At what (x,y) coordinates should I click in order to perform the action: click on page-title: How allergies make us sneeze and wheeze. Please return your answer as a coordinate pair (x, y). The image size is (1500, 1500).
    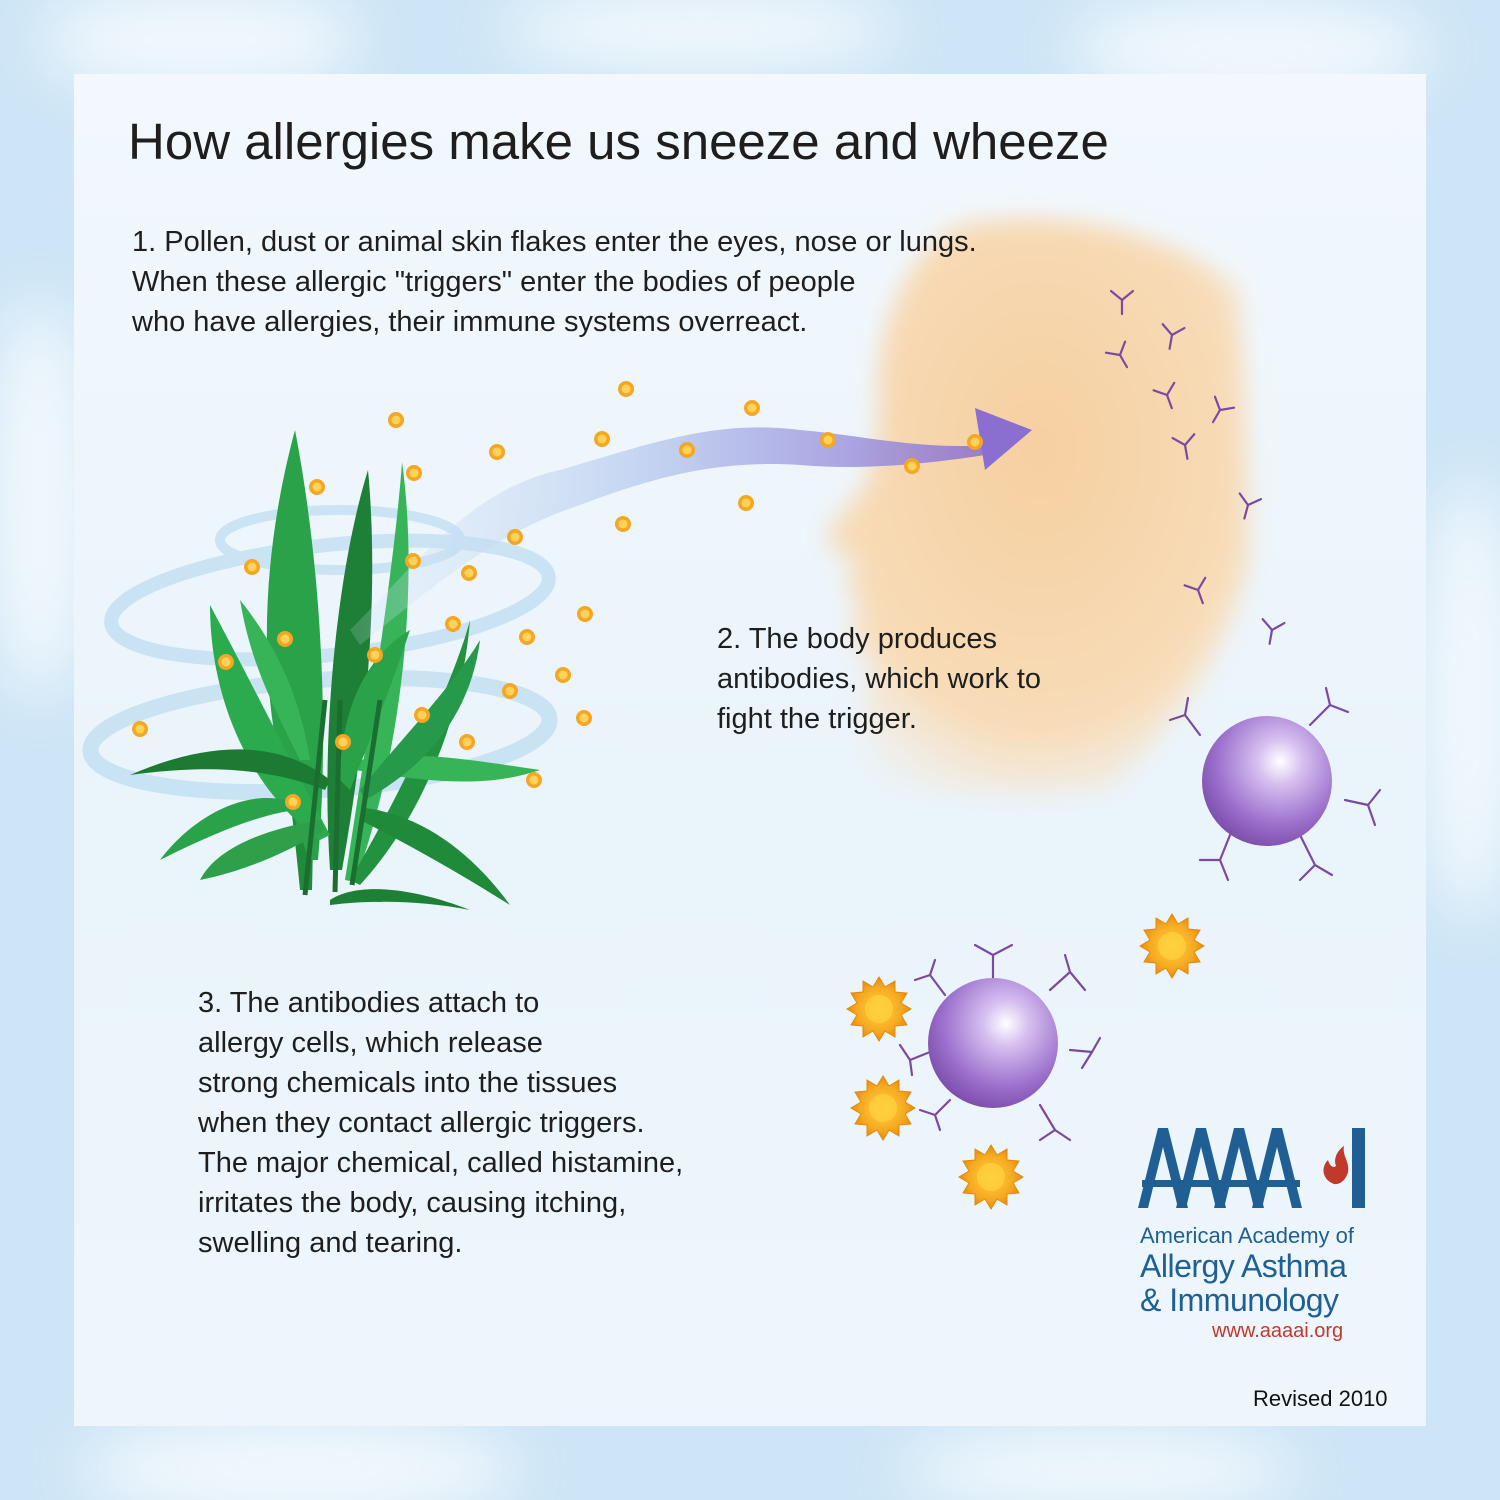
    Looking at the image, I should click on (618, 141).